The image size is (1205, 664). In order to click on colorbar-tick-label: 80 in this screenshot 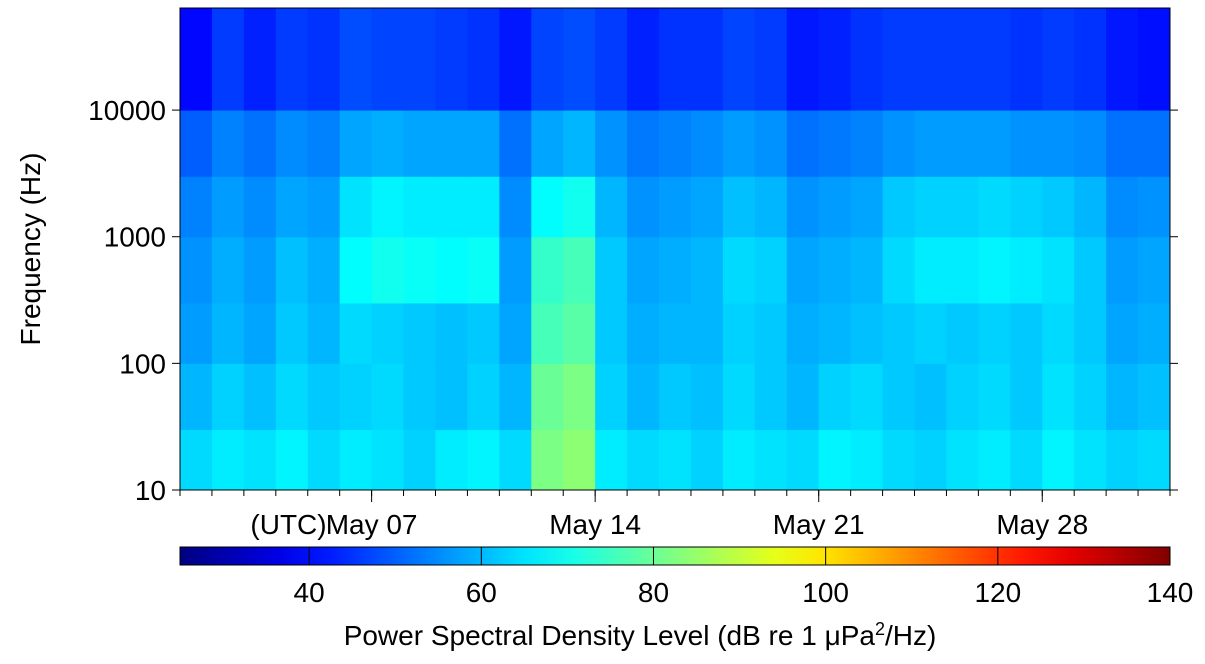, I will do `click(653, 592)`.